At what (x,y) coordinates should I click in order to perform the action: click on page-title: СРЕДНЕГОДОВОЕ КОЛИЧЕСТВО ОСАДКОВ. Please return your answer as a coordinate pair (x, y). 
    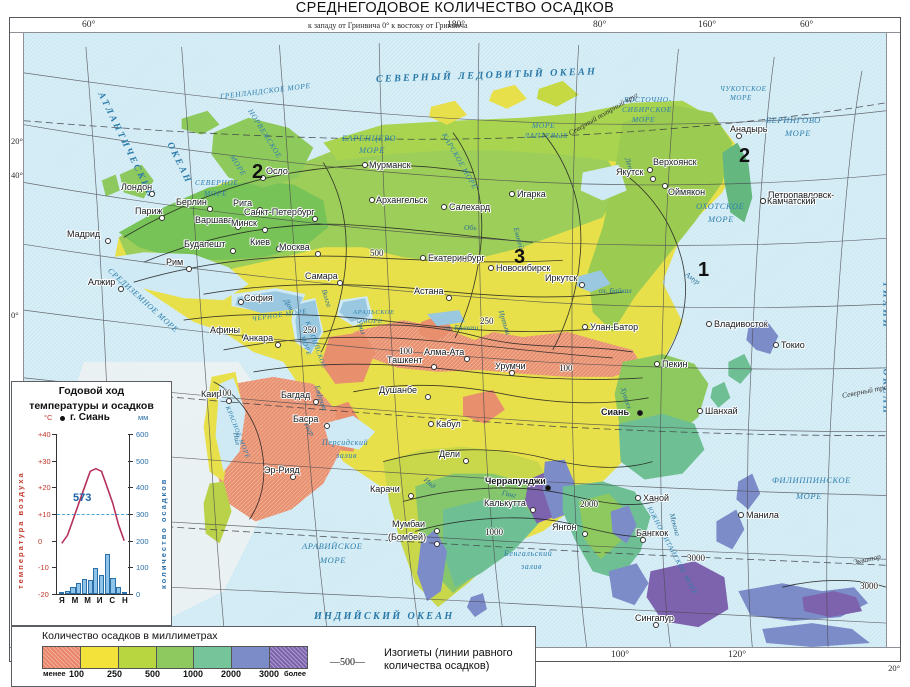
    Looking at the image, I should click on (455, 8).